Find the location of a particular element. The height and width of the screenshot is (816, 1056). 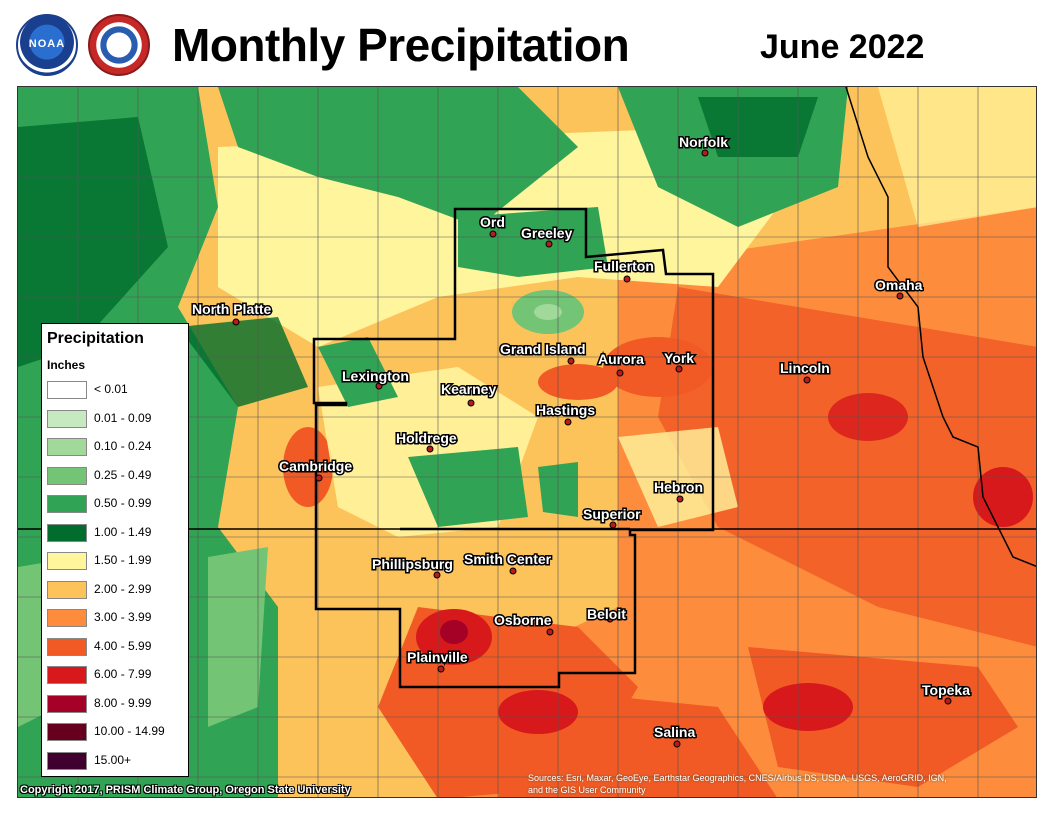

city-label-holdrege: Holdrege is located at coordinates (426, 438).